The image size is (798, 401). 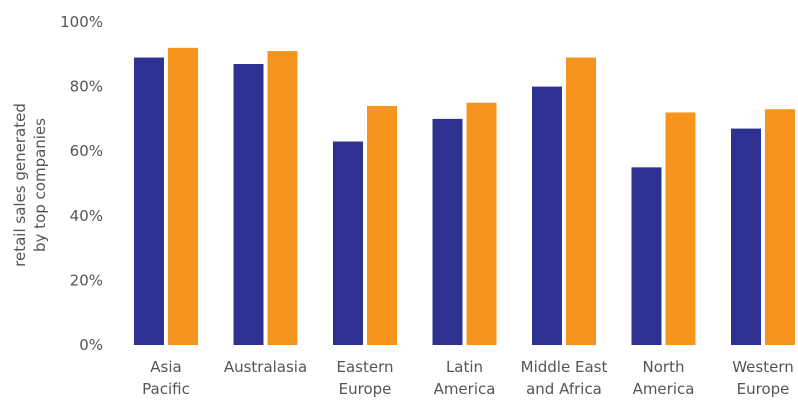 What do you see at coordinates (81, 183) in the screenshot?
I see `y-axis-ticks: 0% 20% 40% 60% 80% 100%` at bounding box center [81, 183].